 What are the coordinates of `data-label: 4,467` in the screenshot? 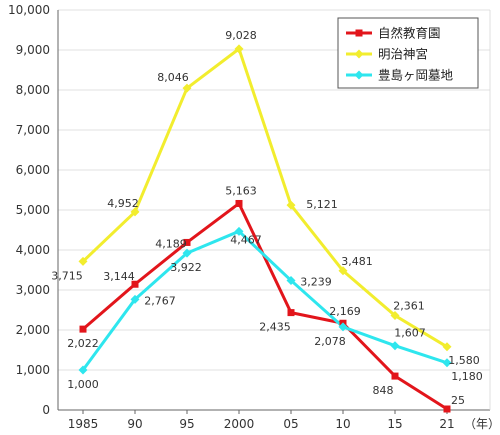 It's located at (246, 239).